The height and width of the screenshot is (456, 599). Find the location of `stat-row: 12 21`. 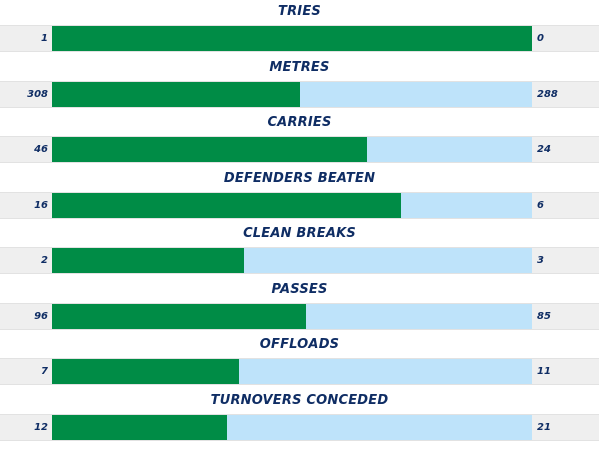

stat-row: 12 21 is located at coordinates (299, 427).